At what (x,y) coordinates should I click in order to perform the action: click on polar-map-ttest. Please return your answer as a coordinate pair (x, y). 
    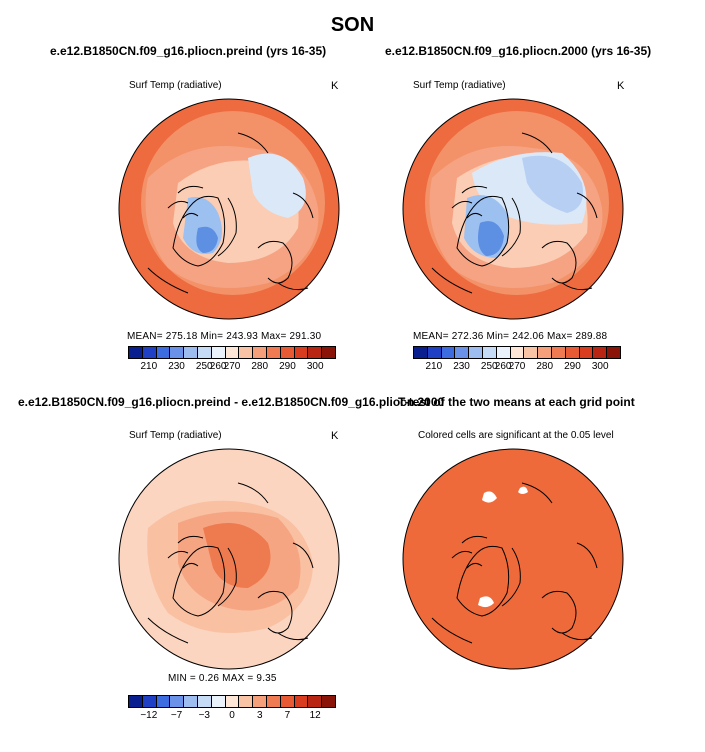
    Looking at the image, I should click on (513, 559).